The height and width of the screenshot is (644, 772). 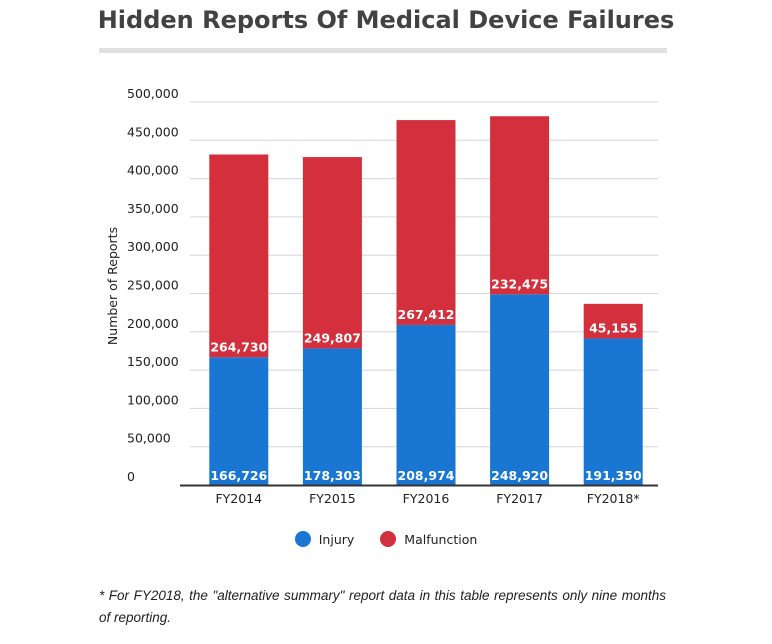 I want to click on legend-item-malfunction: Malfunction, so click(x=428, y=539).